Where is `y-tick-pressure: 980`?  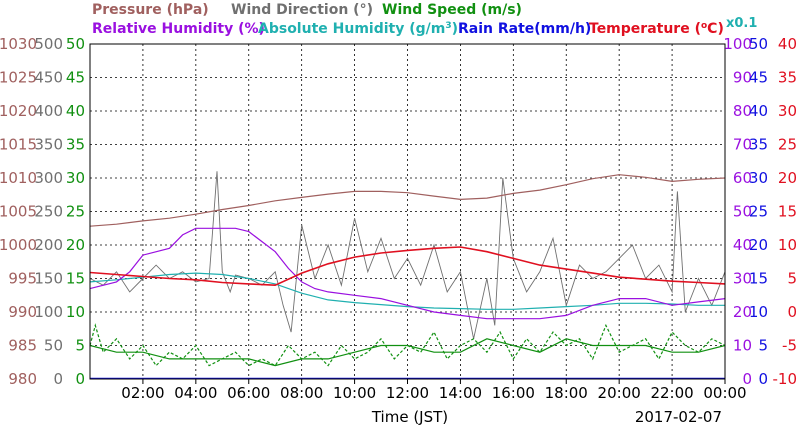
y-tick-pressure: 980 is located at coordinates (22, 379).